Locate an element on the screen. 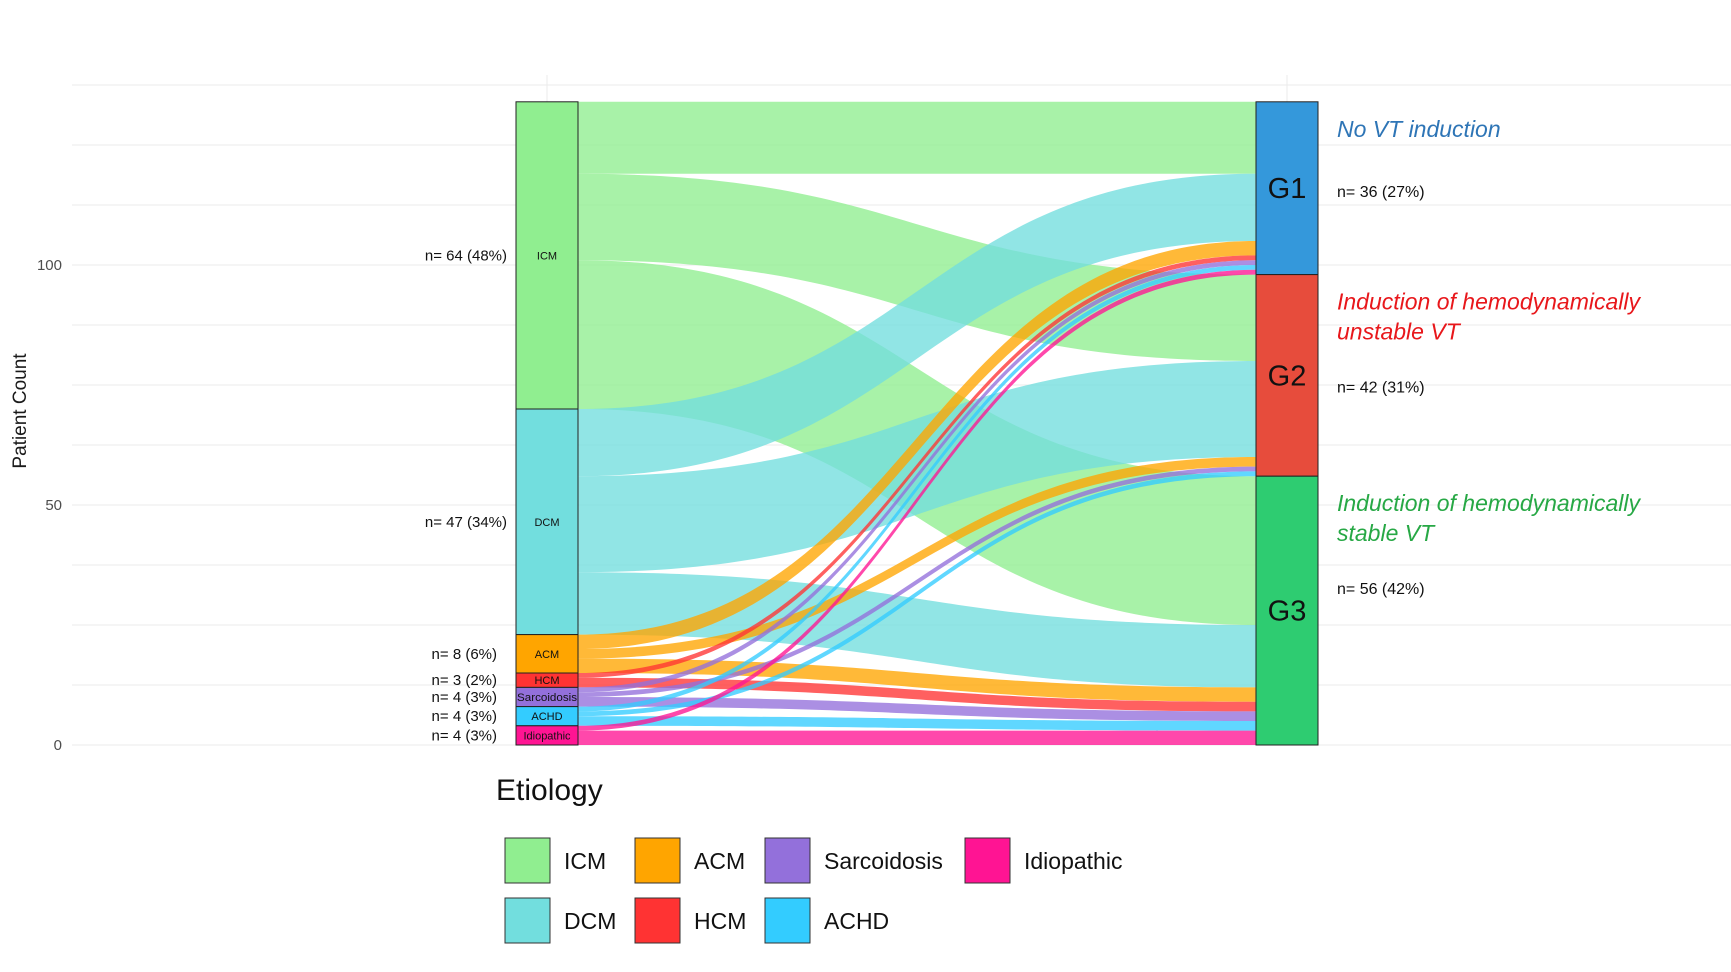 This screenshot has width=1731, height=972. group-label-g2: G2 is located at coordinates (1287, 376).